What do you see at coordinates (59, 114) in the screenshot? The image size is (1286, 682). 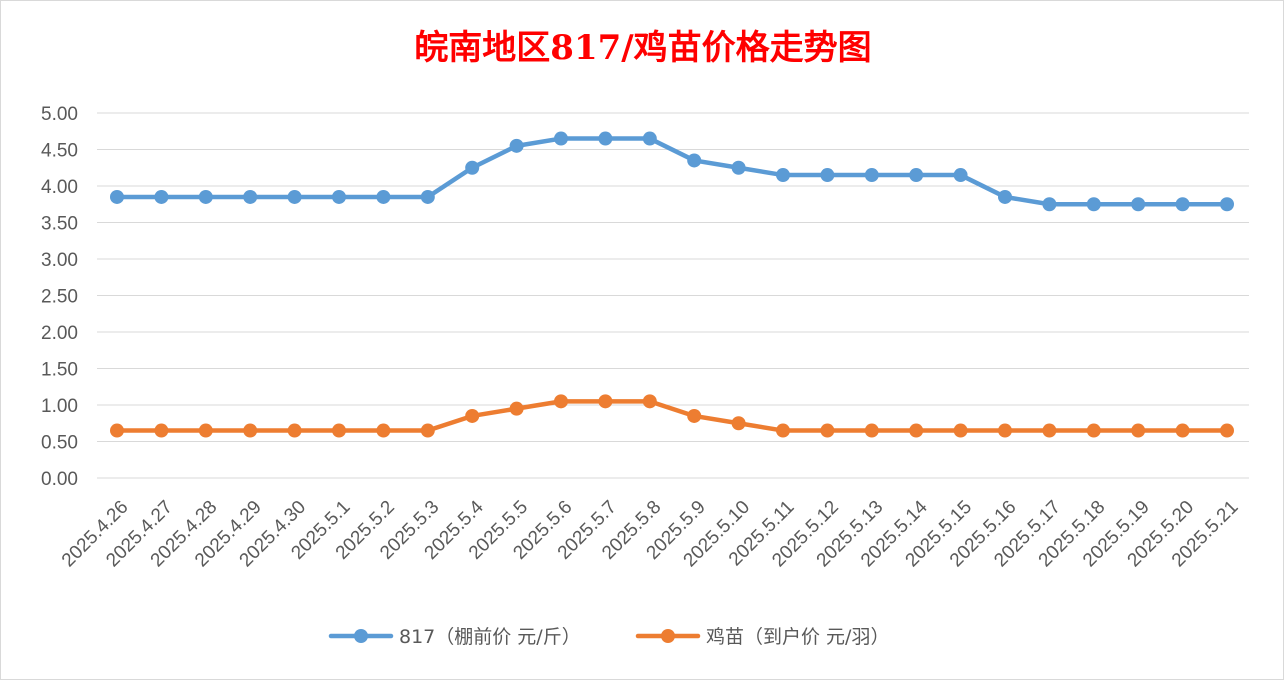 I see `y-tick-label: 5.00` at bounding box center [59, 114].